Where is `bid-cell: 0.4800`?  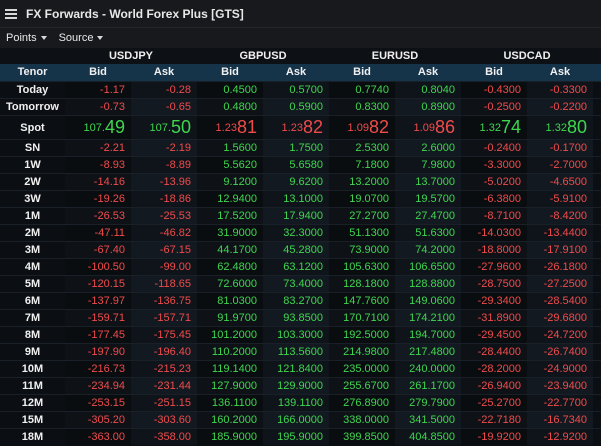
bid-cell: 0.4800 is located at coordinates (230, 107).